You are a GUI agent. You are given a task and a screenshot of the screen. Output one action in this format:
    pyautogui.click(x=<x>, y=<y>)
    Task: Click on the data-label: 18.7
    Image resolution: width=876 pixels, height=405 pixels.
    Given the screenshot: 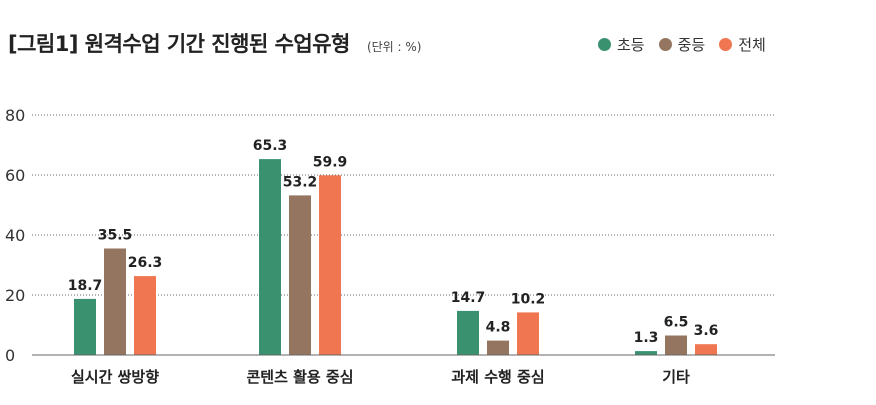 What is the action you would take?
    pyautogui.click(x=85, y=286)
    